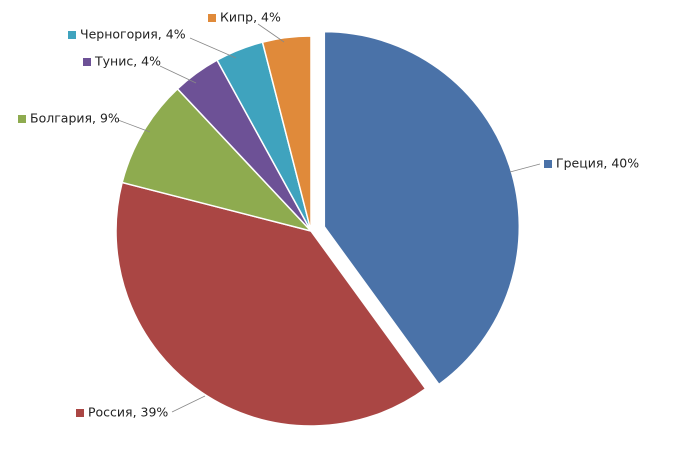  I want to click on data-label: Греция, 40%, so click(597, 163).